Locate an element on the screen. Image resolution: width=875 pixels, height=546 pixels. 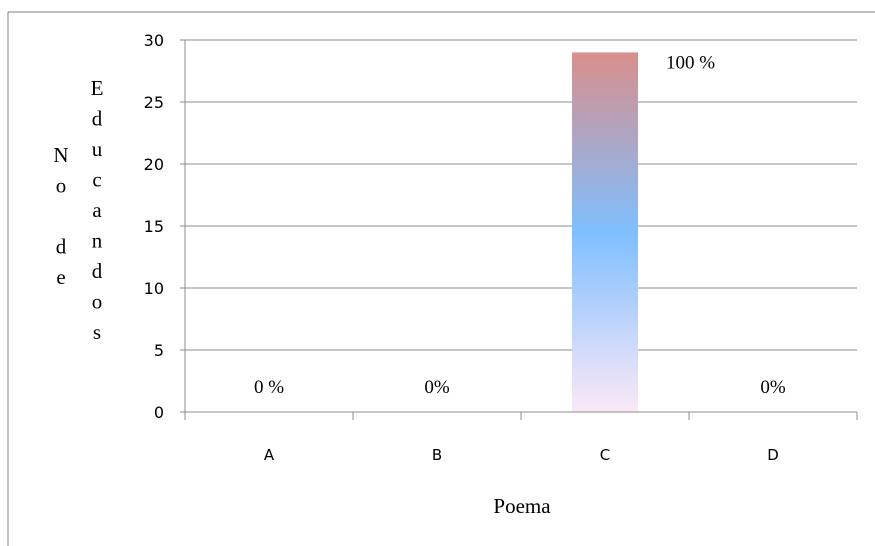
x-tick-label: B is located at coordinates (437, 455).